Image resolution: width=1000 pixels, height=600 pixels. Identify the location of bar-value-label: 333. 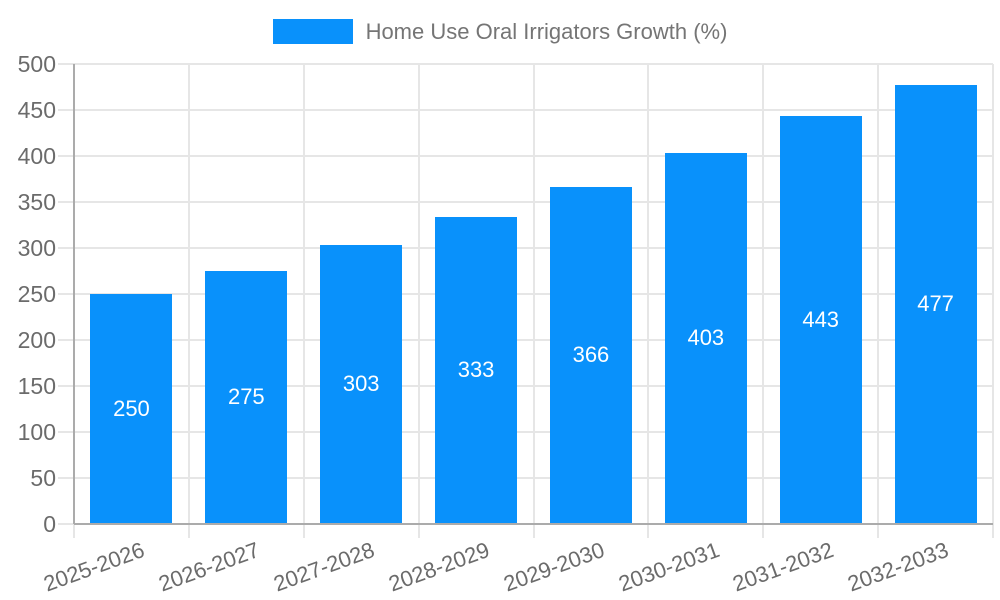
(476, 370).